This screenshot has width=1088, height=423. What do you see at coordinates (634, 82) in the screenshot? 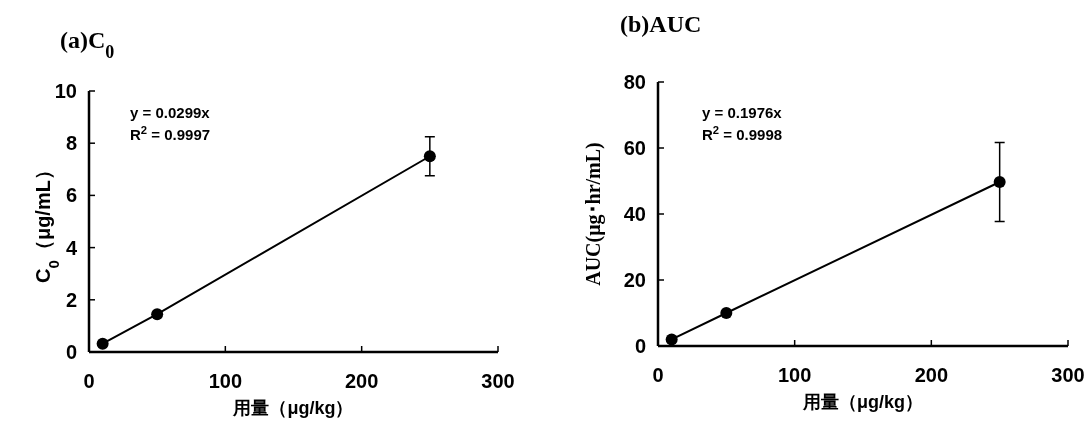
I see `y-tick-label: 80` at bounding box center [634, 82].